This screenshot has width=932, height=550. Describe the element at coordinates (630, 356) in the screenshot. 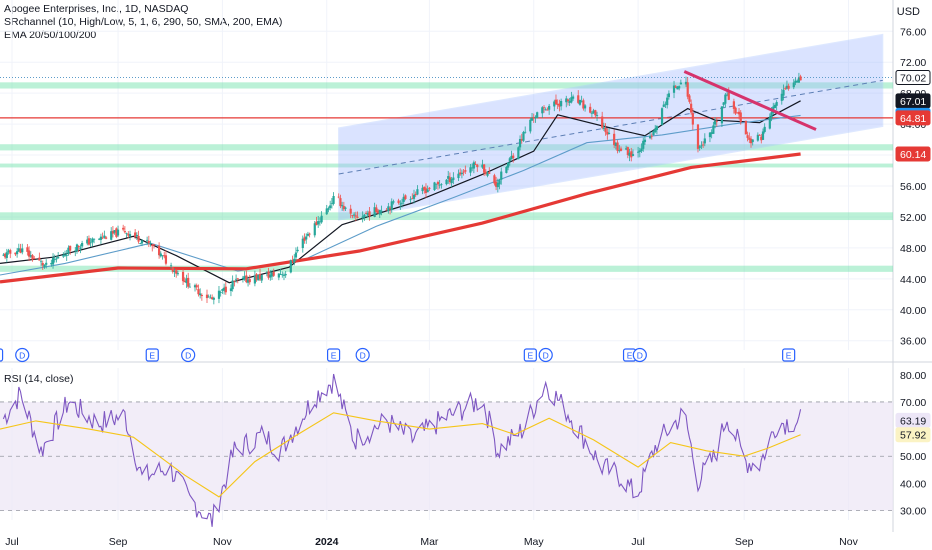

I see `marker-letter: E` at that location.